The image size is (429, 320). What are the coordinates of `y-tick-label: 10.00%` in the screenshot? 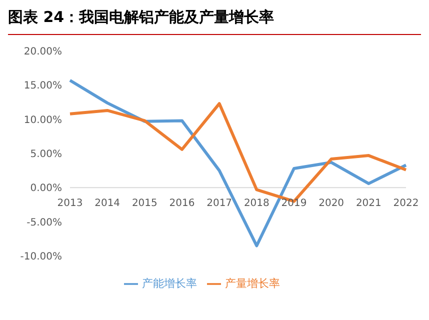 It's located at (43, 120).